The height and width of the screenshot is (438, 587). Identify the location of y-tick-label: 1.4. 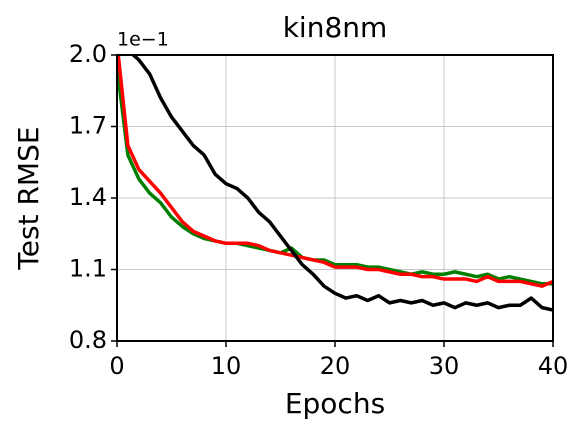
(88, 197).